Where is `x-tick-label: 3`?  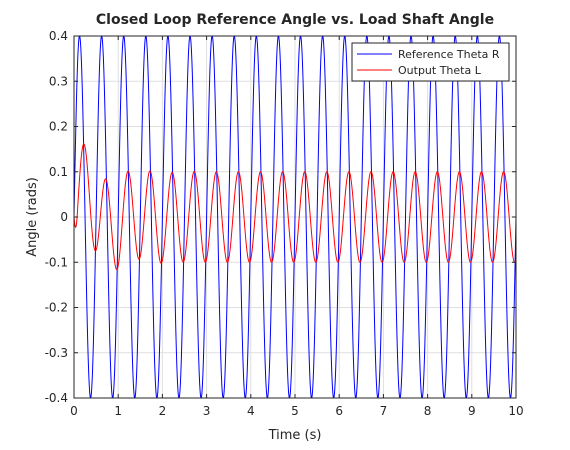
x-tick-label: 3 is located at coordinates (207, 411).